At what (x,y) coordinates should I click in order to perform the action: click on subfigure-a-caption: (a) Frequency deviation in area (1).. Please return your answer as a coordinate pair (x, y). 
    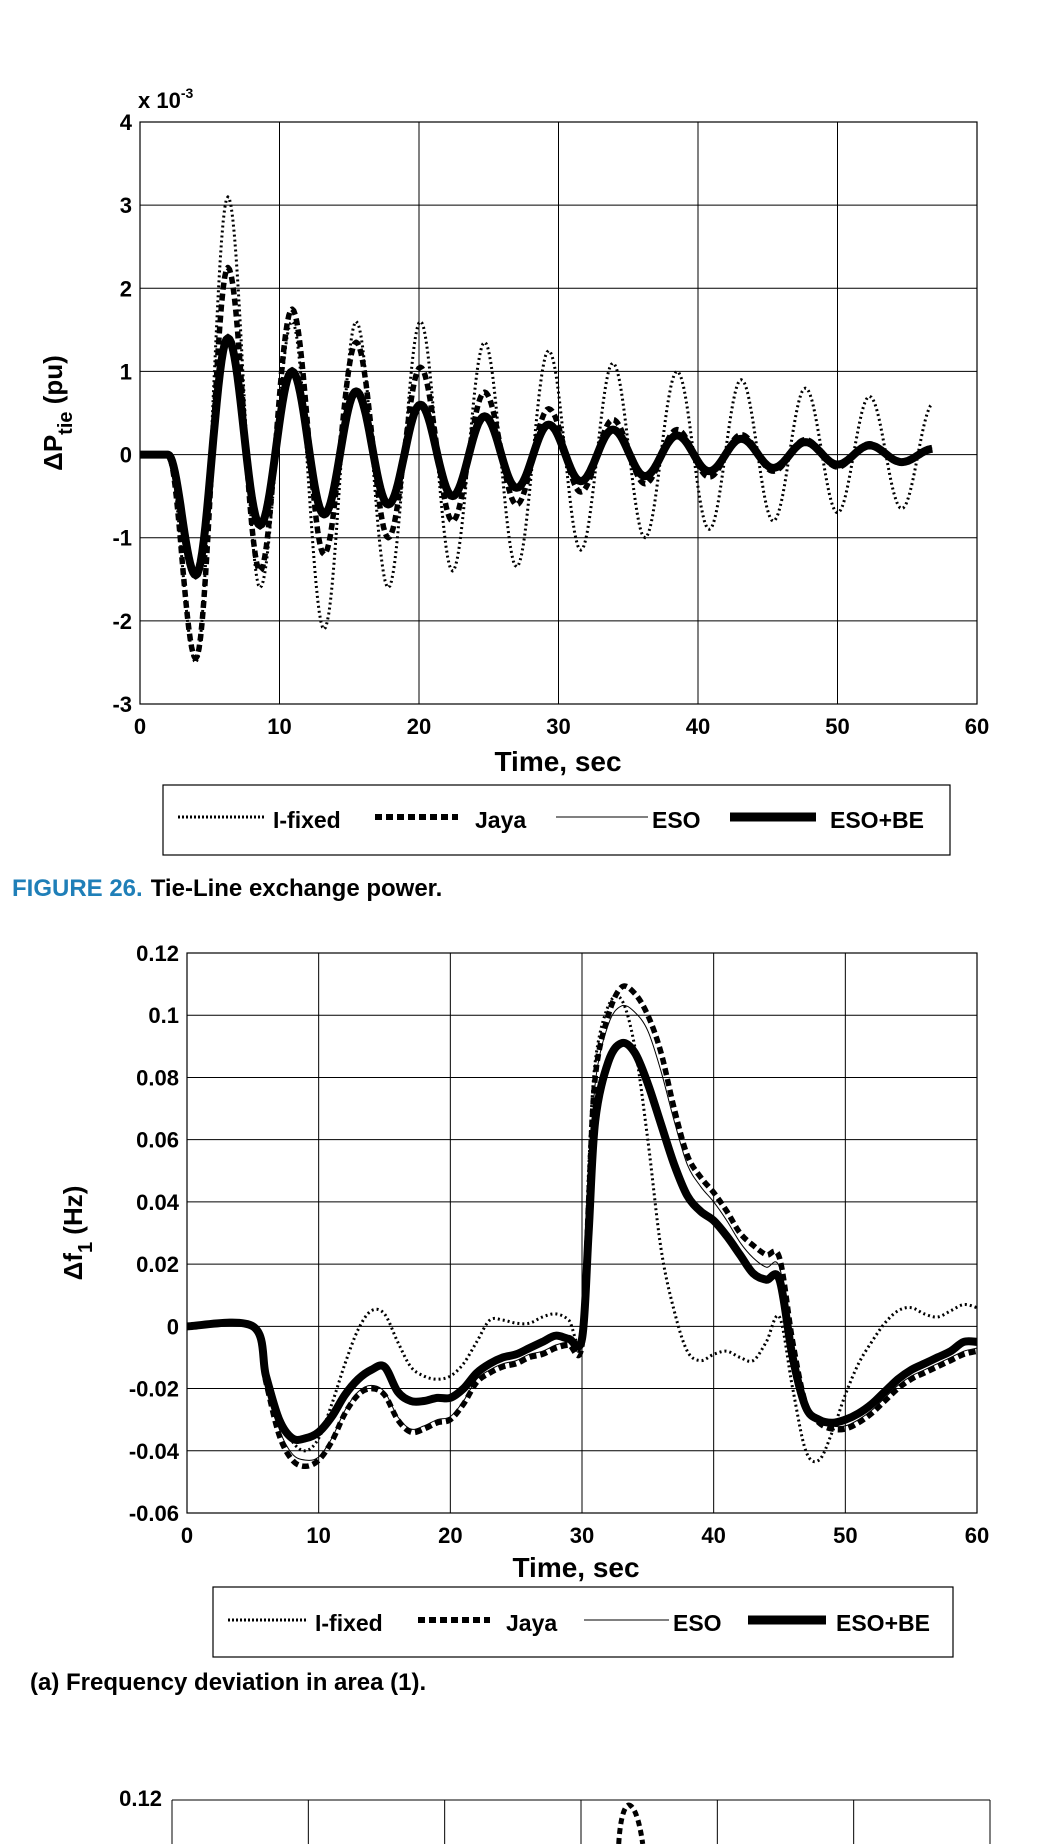
    Looking at the image, I should click on (228, 1682).